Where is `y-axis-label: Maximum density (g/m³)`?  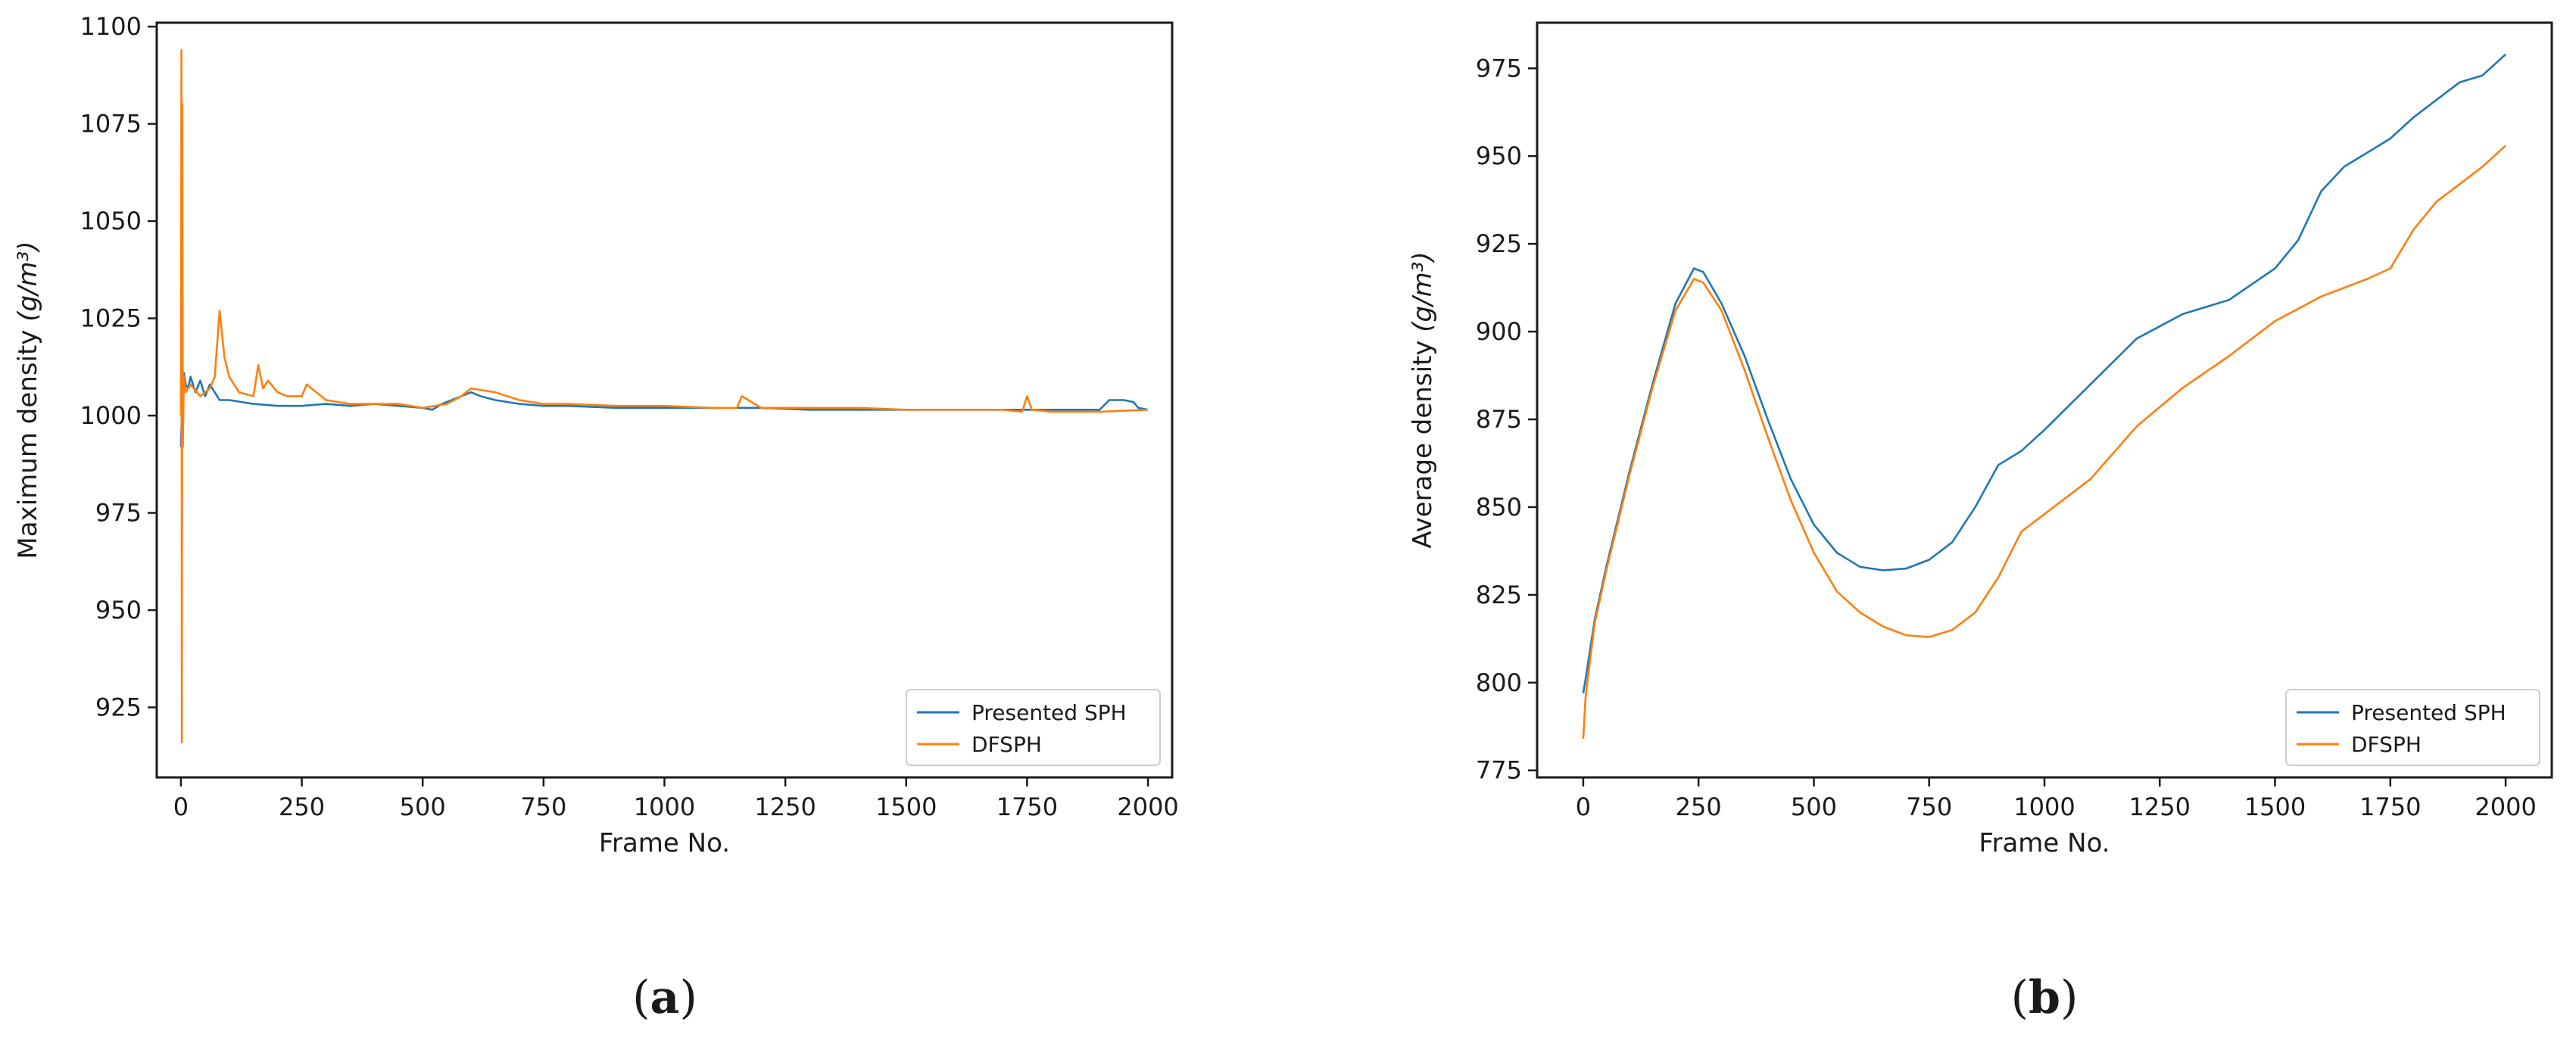
y-axis-label: Maximum density (g/m³) is located at coordinates (28, 400).